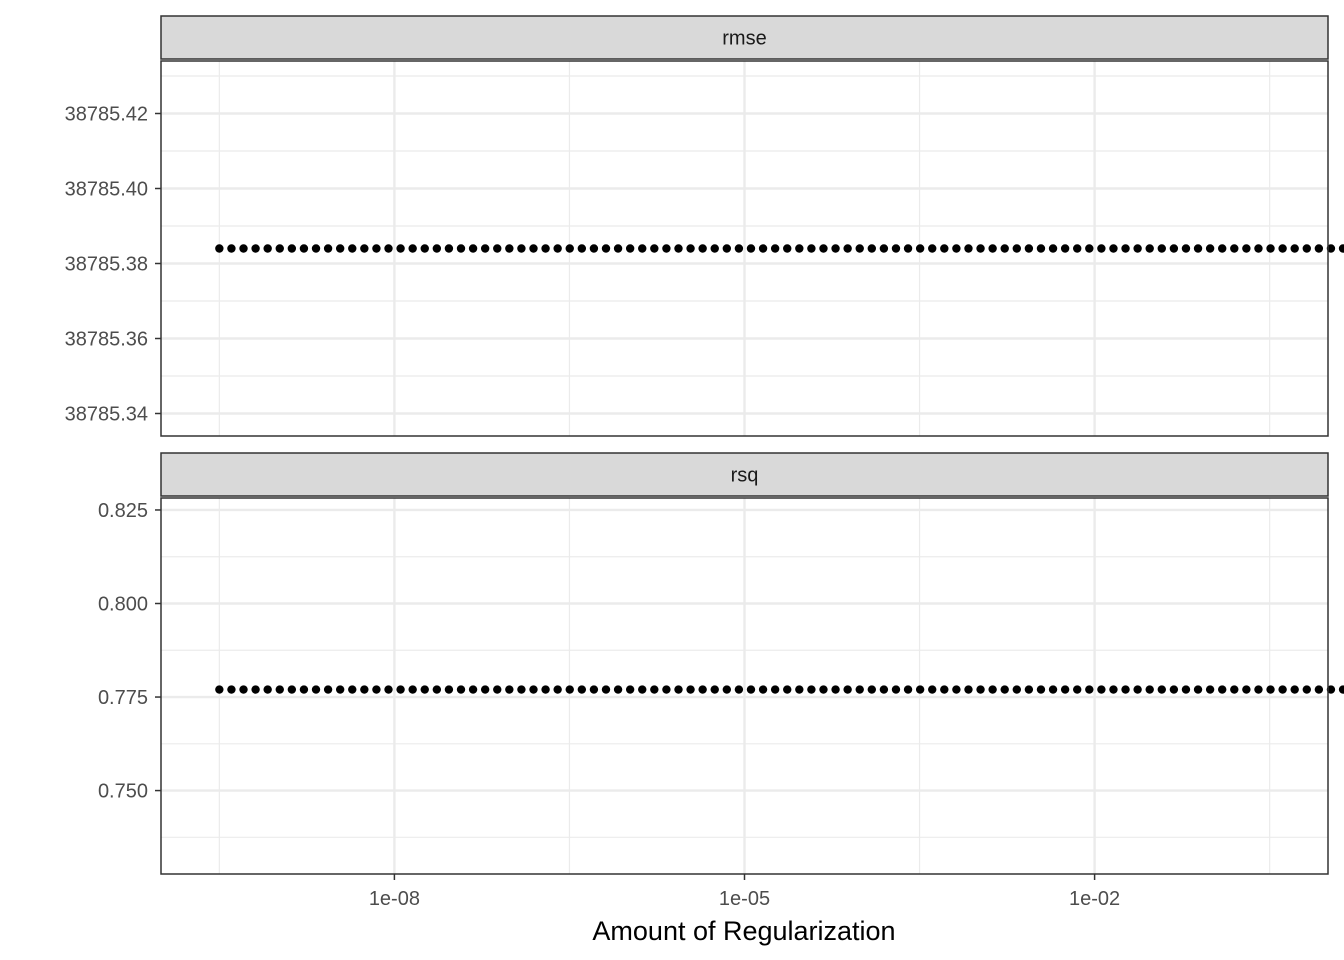  I want to click on y-tick-label: 0.775, so click(123, 698).